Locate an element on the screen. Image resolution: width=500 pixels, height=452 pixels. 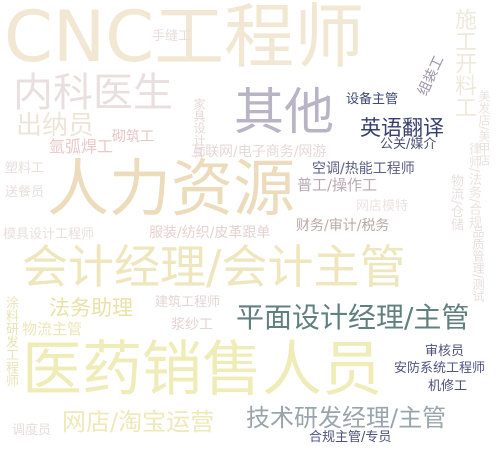
word-apparel-merchandiser: 服装/纺织/皮革跟单 is located at coordinates (210, 233).